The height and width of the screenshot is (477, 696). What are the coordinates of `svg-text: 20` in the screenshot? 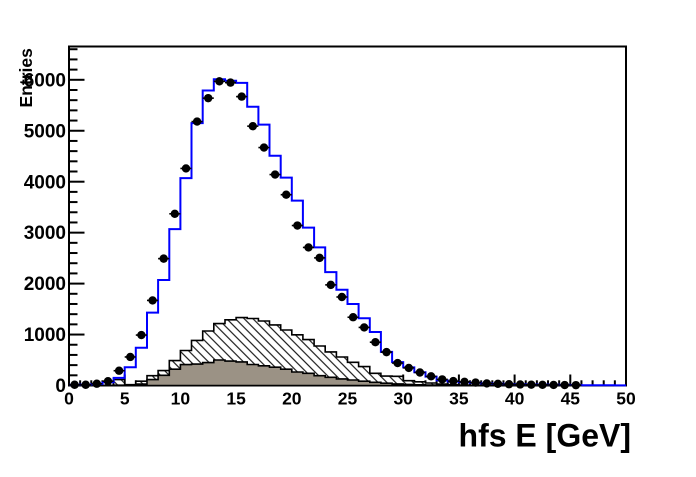 It's located at (292, 399).